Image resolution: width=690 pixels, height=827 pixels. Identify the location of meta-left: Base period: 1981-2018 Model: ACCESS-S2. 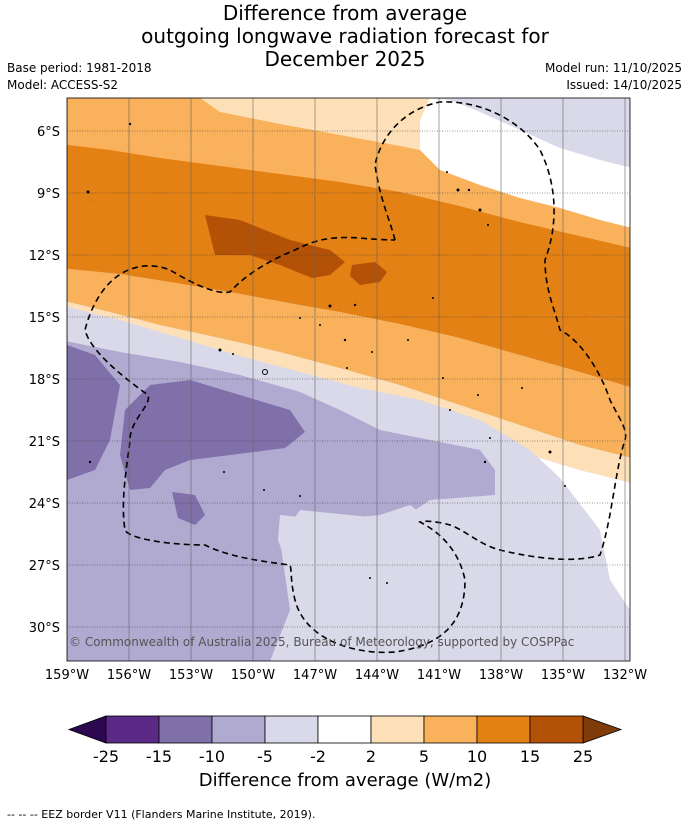
(79, 77).